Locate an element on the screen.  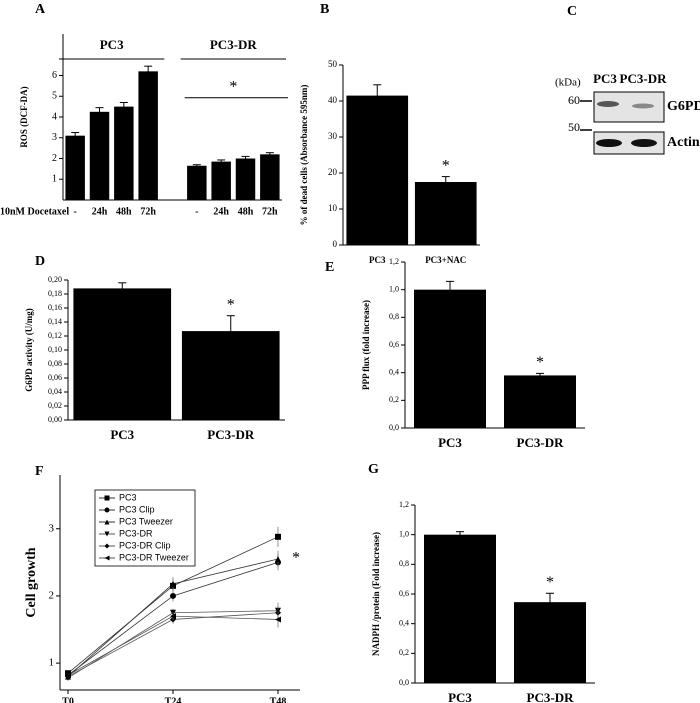
y-tick-label: 1,2 is located at coordinates (404, 504).